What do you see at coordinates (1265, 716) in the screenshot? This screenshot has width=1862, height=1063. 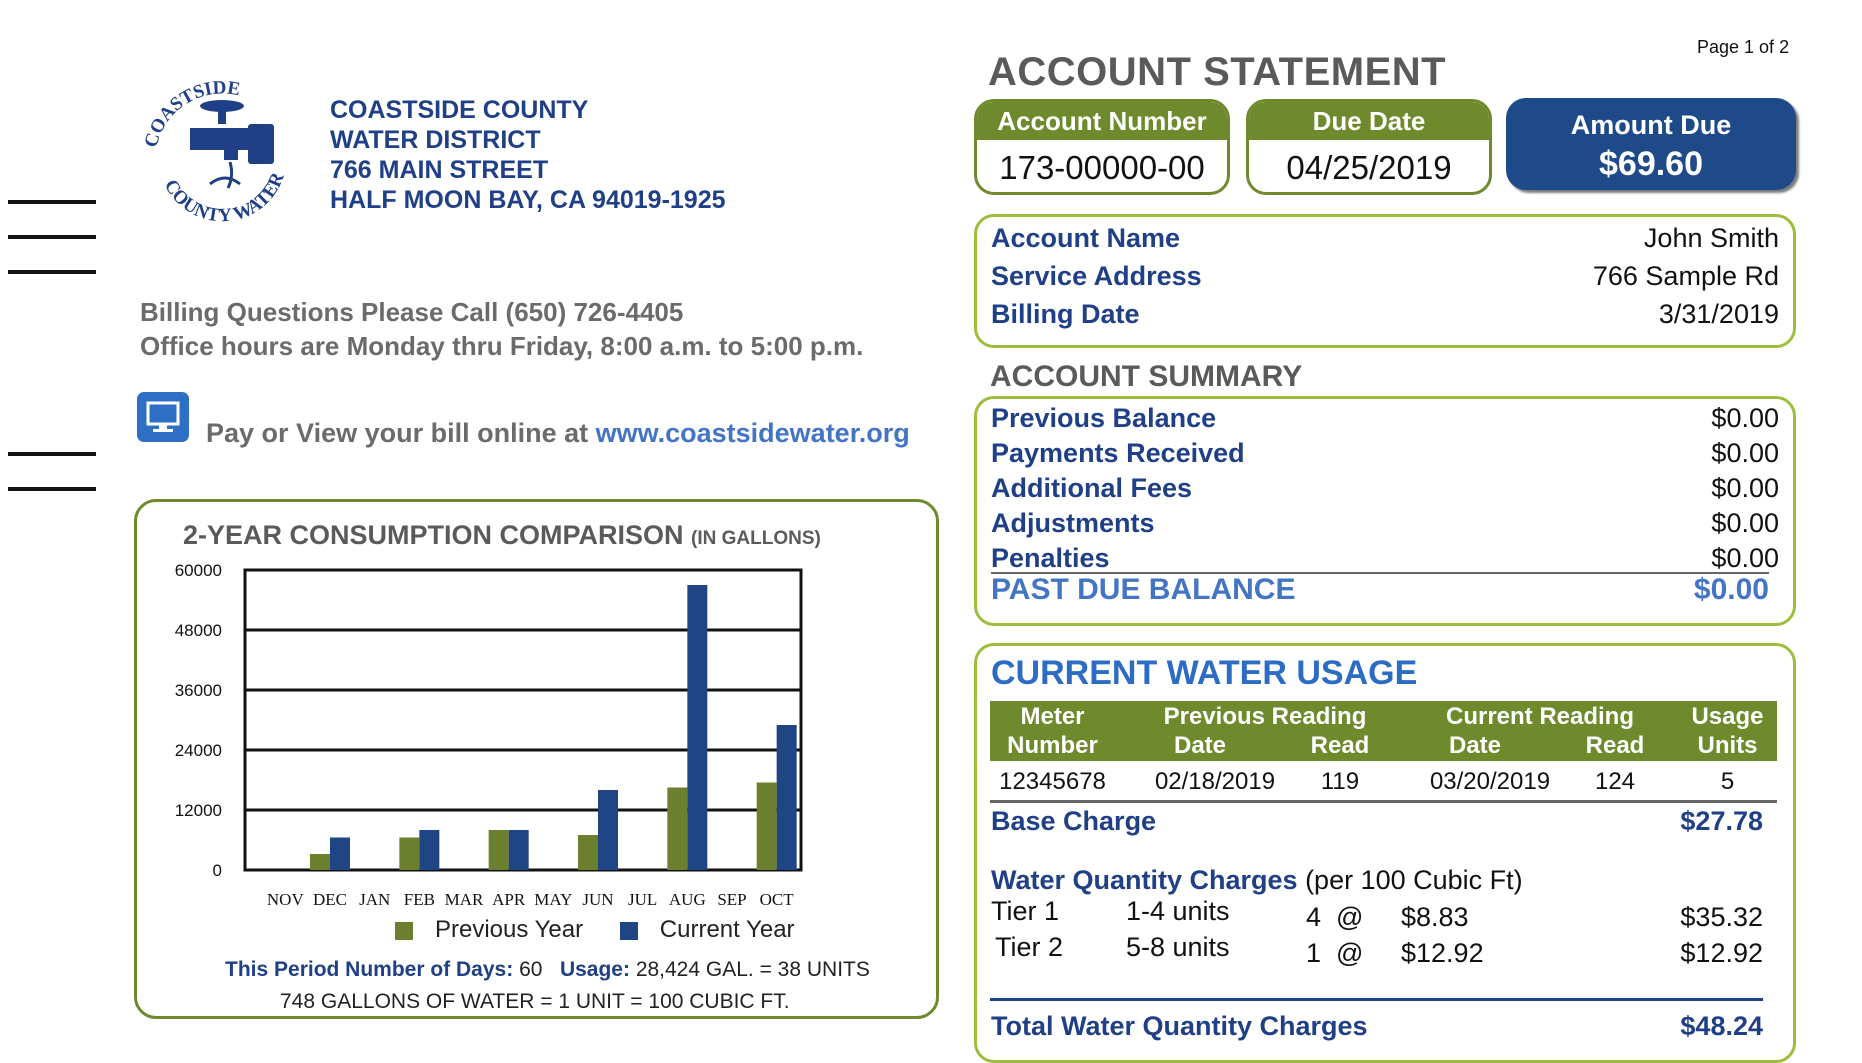 I see `header-previous-reading: Previous Reading` at bounding box center [1265, 716].